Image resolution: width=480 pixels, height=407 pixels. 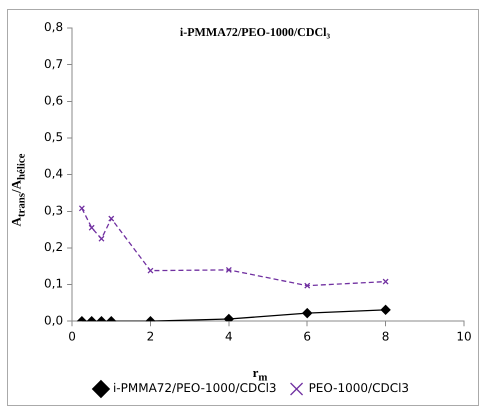 I want to click on y-tick-label: 0,4, so click(x=54, y=173).